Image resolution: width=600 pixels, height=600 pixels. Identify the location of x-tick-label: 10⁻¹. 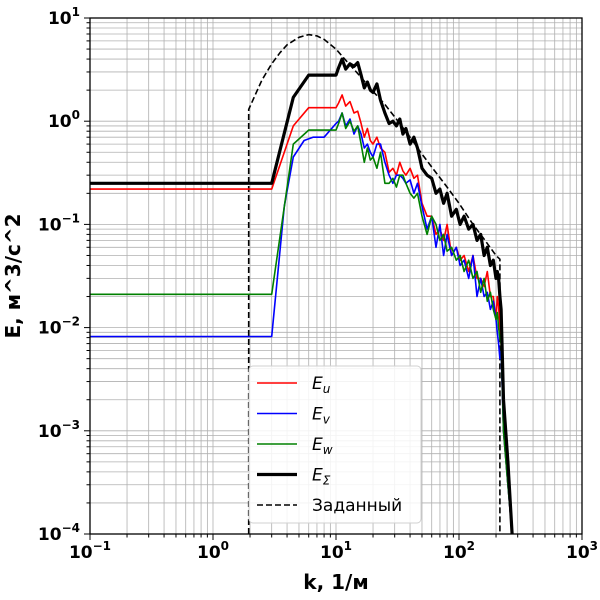
(90, 551).